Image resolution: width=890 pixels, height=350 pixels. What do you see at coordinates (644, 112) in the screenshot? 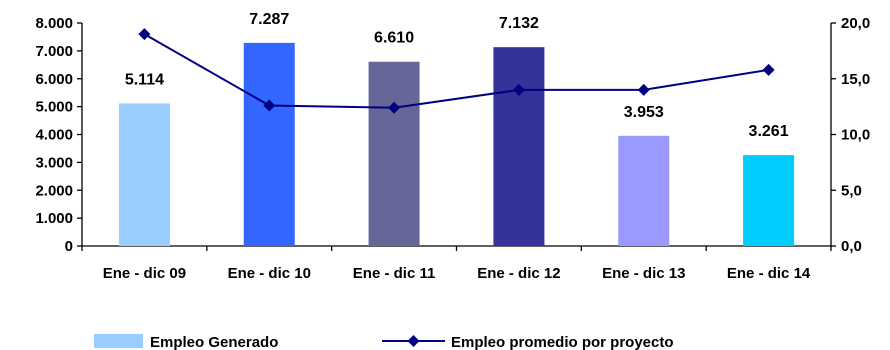
I see `bar-value-label: 3.953` at bounding box center [644, 112].